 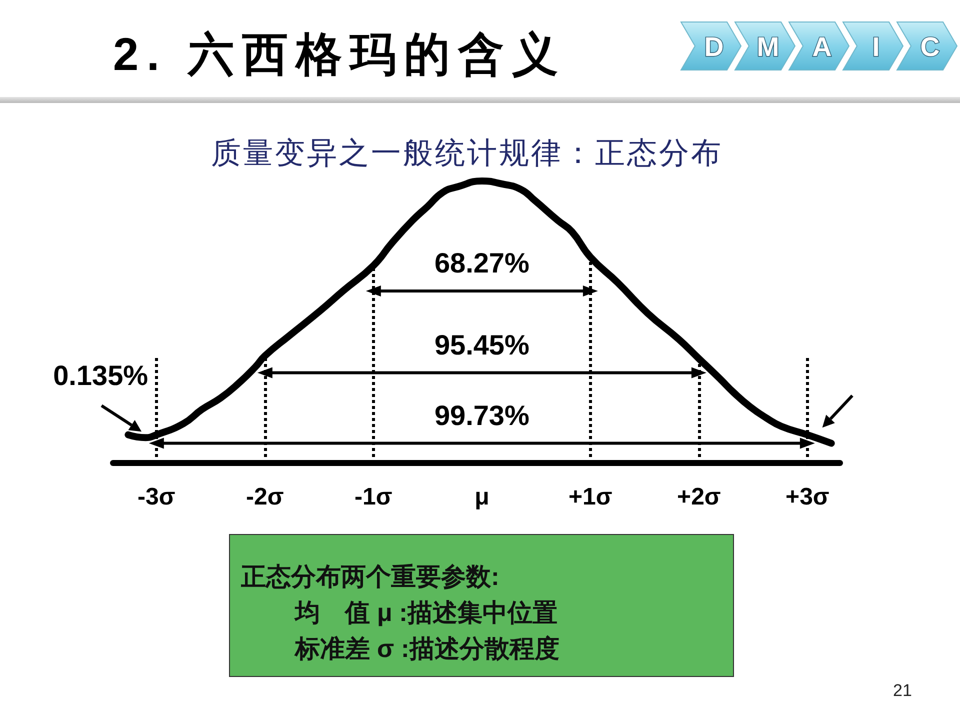 What do you see at coordinates (876, 47) in the screenshot?
I see `text: I` at bounding box center [876, 47].